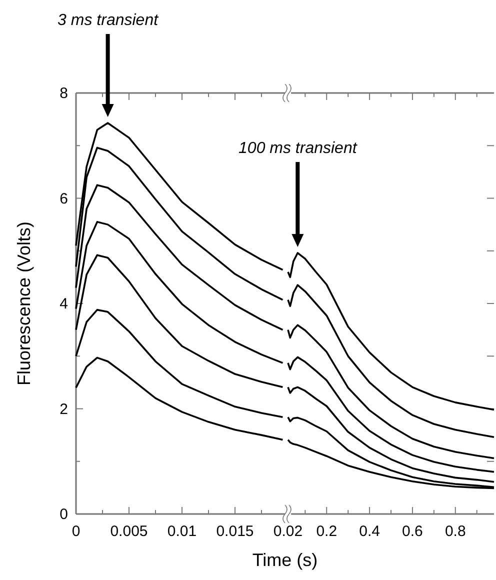 This screenshot has width=496, height=580. I want to click on y-tick-label: 4, so click(64, 304).